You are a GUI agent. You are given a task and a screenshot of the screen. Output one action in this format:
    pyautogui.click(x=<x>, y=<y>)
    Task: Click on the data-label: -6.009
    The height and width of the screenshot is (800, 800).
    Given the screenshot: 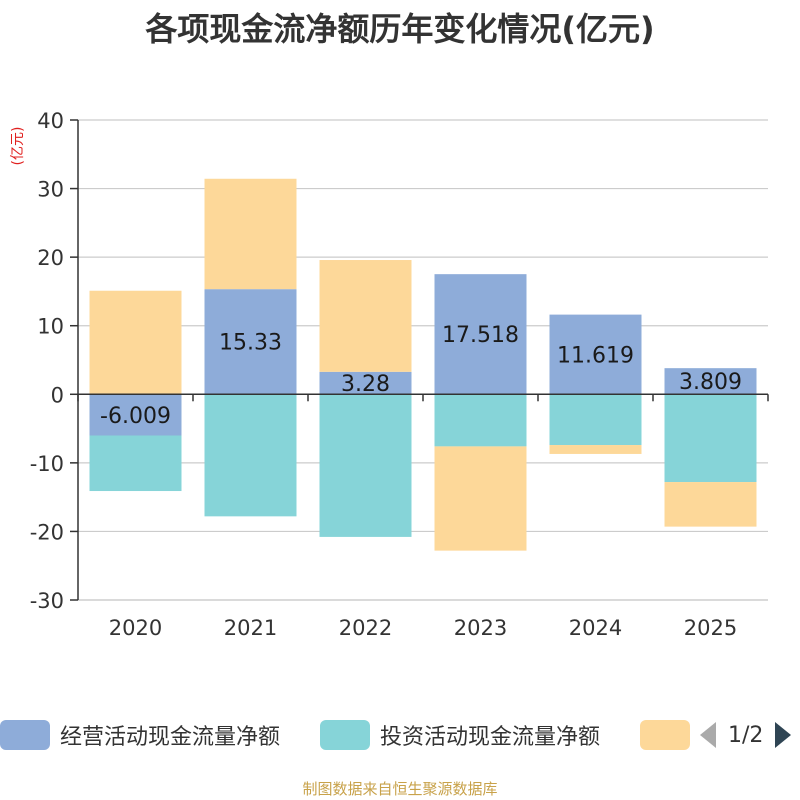 What is the action you would take?
    pyautogui.click(x=135, y=416)
    